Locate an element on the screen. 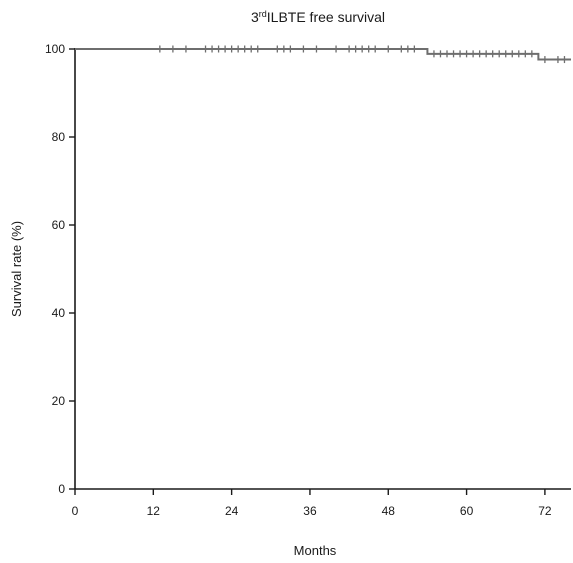 Image resolution: width=573 pixels, height=563 pixels. chart-title-main: ILBTE free survival is located at coordinates (326, 17).